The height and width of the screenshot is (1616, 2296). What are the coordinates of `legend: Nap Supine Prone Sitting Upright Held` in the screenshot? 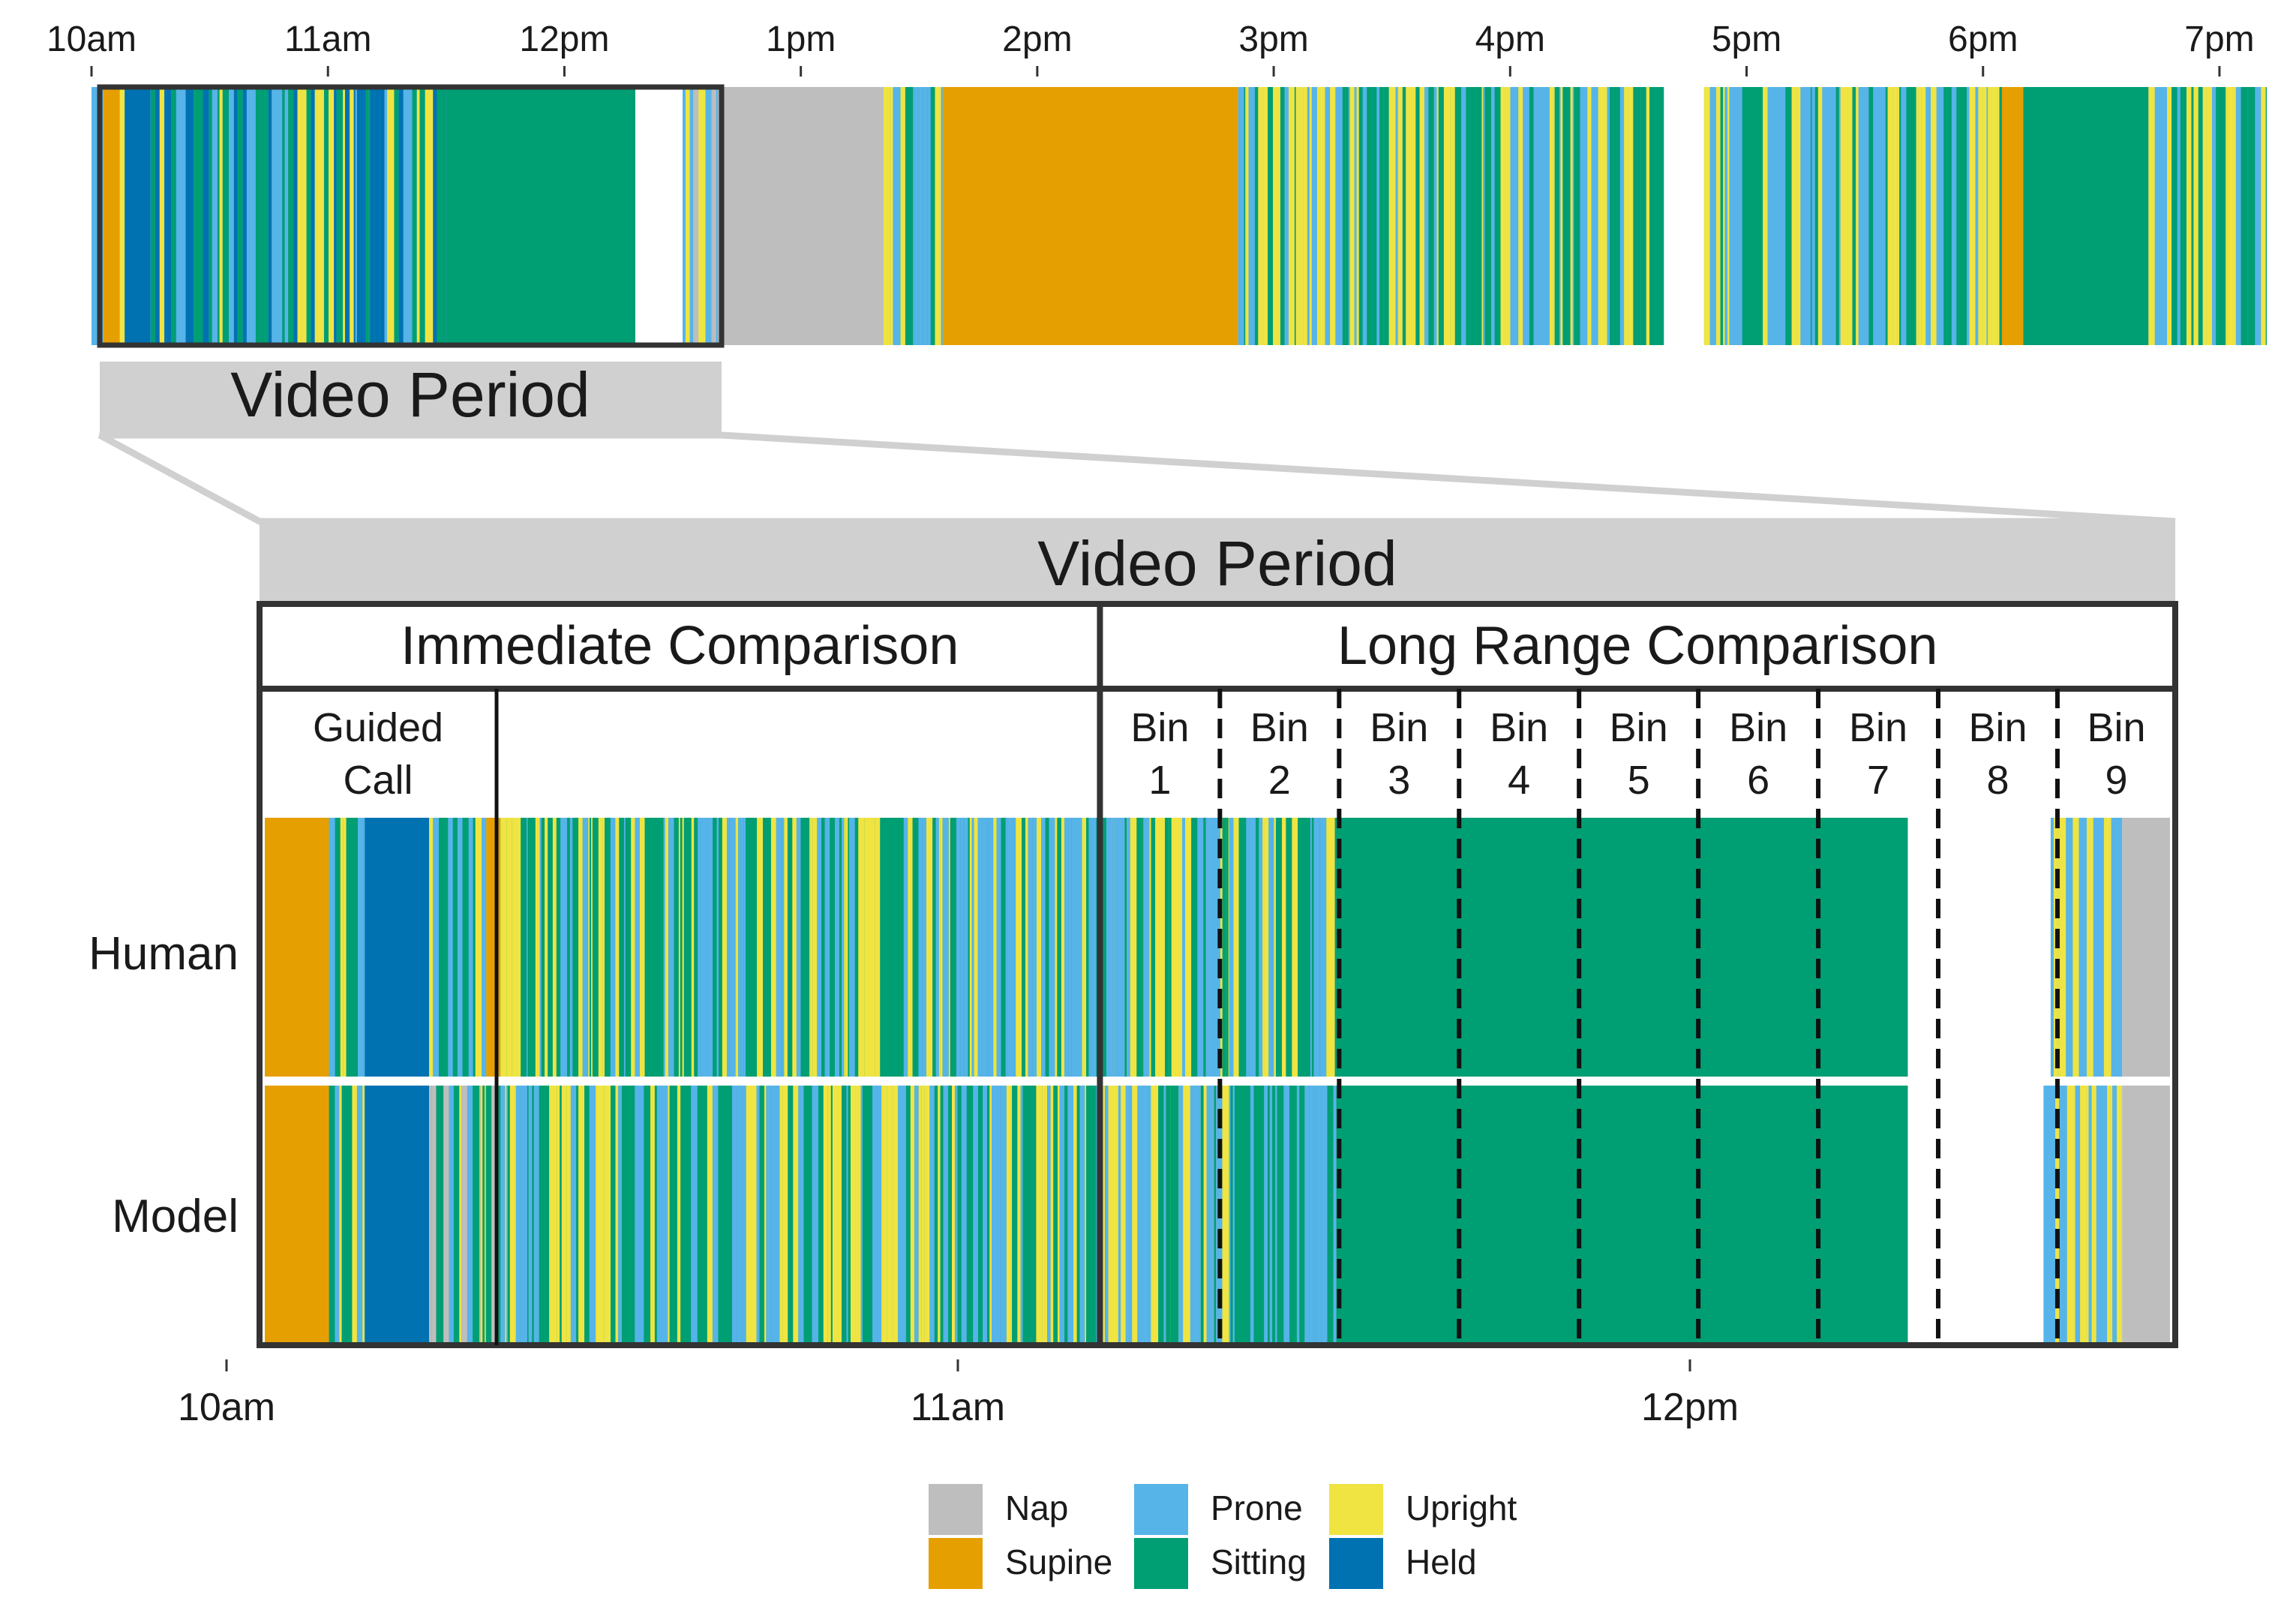 It's located at (1223, 1537).